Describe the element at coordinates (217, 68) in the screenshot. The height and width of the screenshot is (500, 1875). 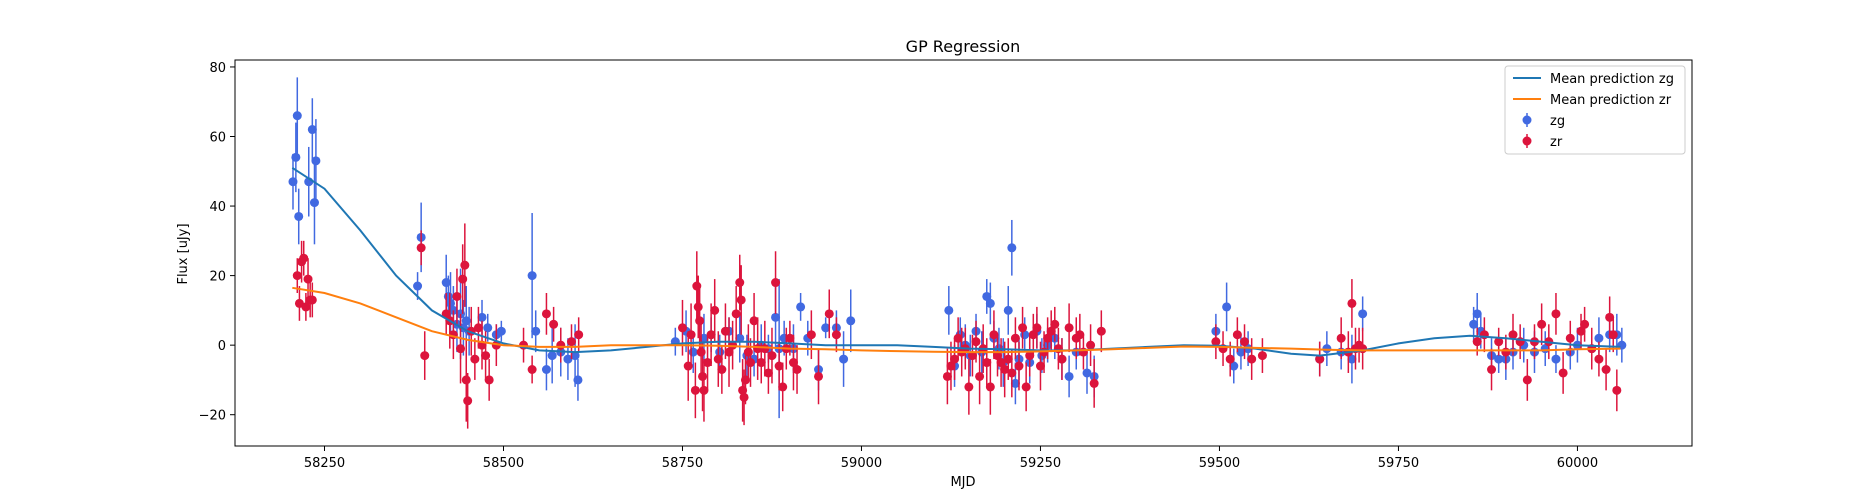
I see `y-tick-label: 80` at that location.